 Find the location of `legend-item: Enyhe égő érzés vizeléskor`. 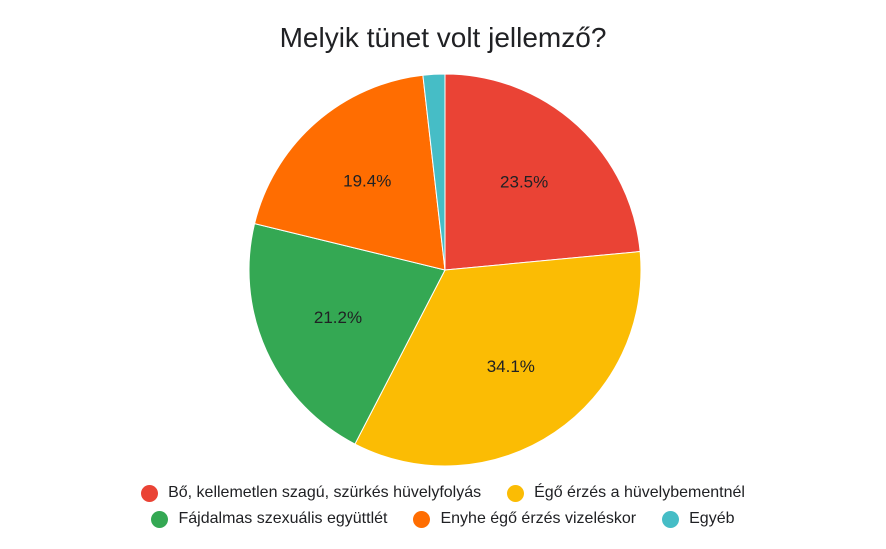

legend-item: Enyhe égő érzés vizeléskor is located at coordinates (524, 519).